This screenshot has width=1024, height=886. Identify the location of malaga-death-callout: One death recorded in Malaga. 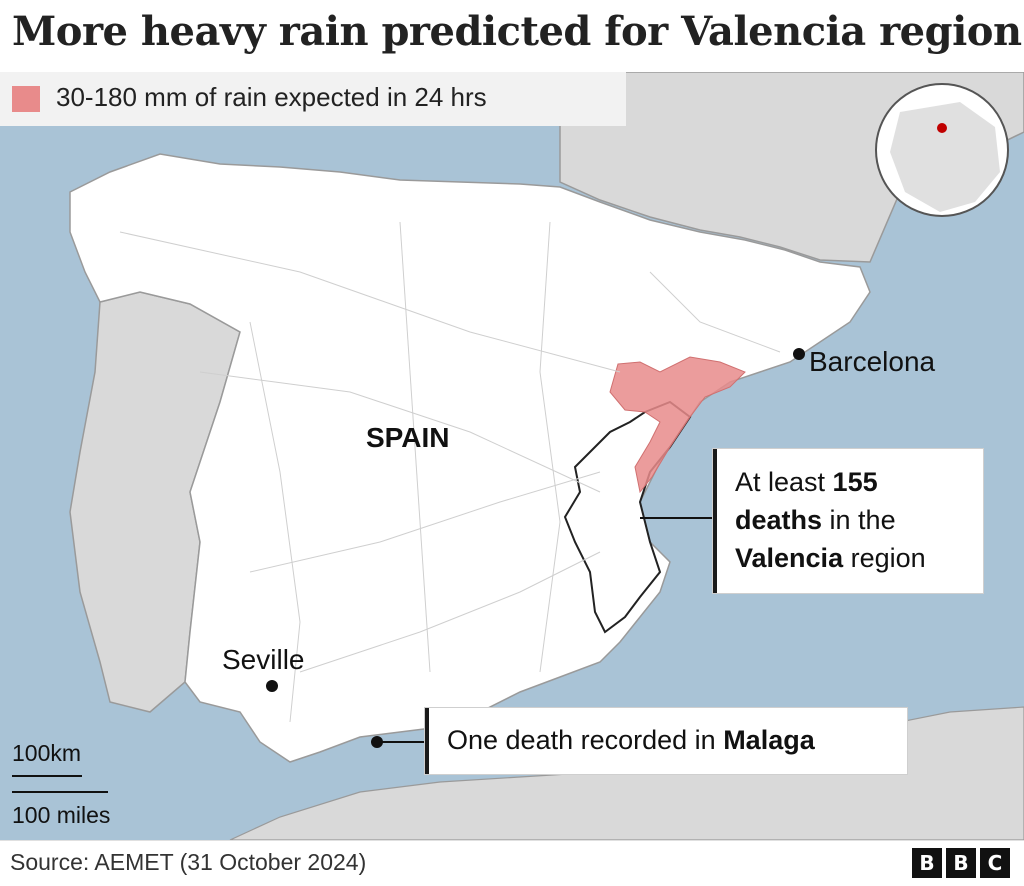
(666, 741).